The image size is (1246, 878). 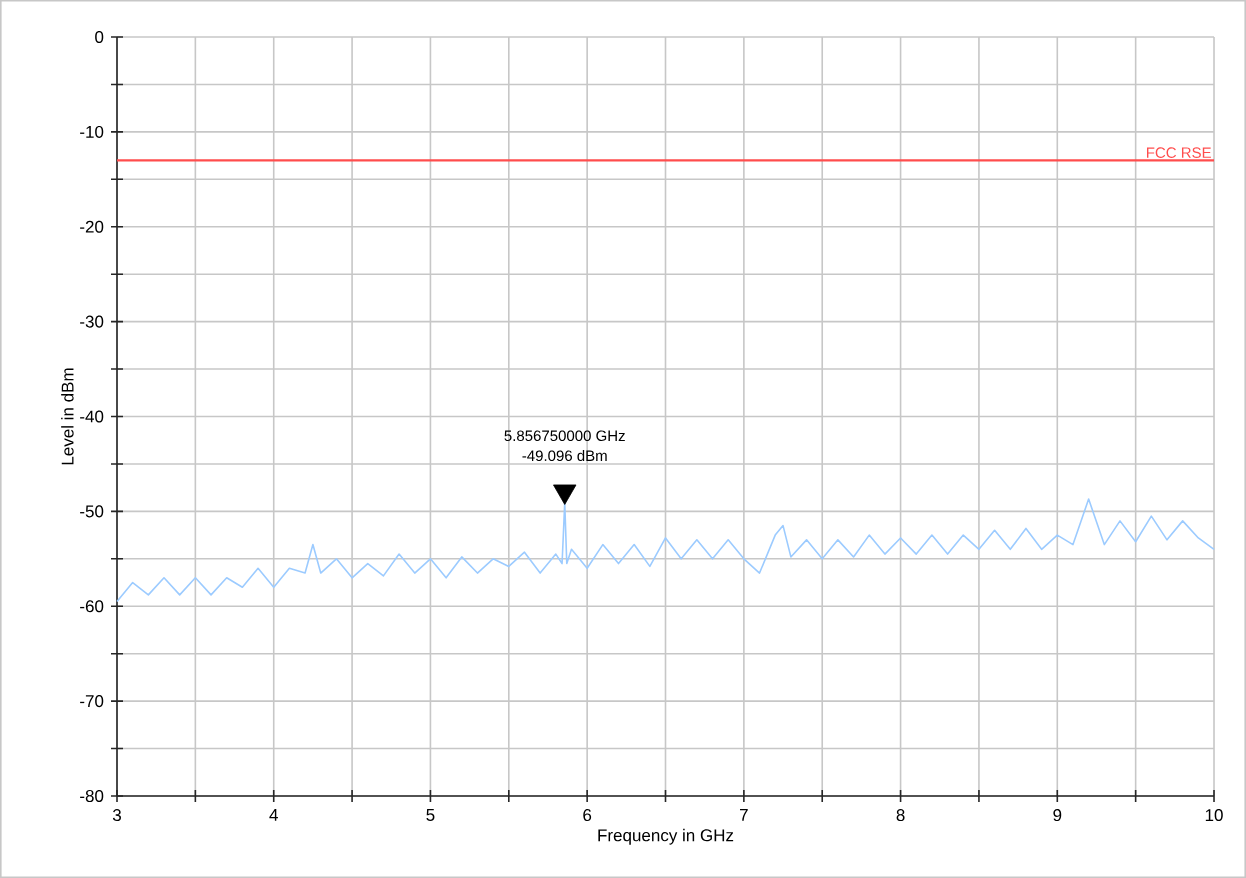 What do you see at coordinates (92, 701) in the screenshot?
I see `y-tick-label: -70` at bounding box center [92, 701].